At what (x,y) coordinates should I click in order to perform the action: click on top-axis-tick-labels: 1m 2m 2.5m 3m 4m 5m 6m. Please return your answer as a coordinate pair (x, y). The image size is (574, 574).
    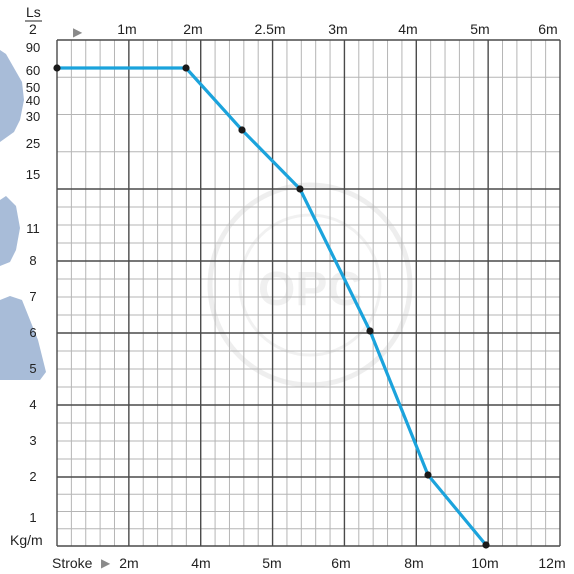
    Looking at the image, I should click on (337, 29).